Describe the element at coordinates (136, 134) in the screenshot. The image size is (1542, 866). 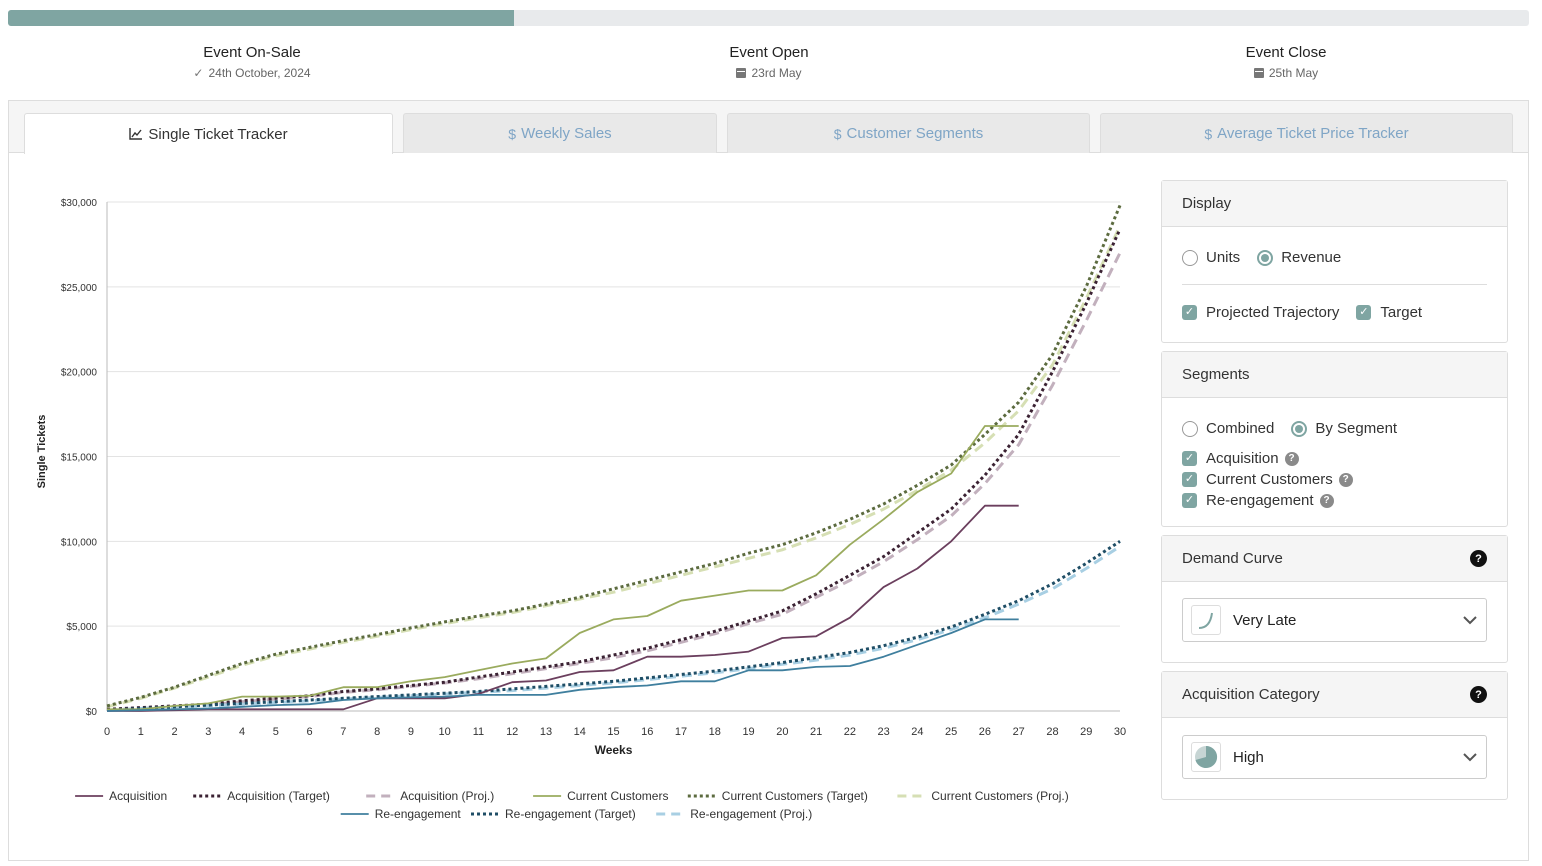
I see `line-chart-icon` at that location.